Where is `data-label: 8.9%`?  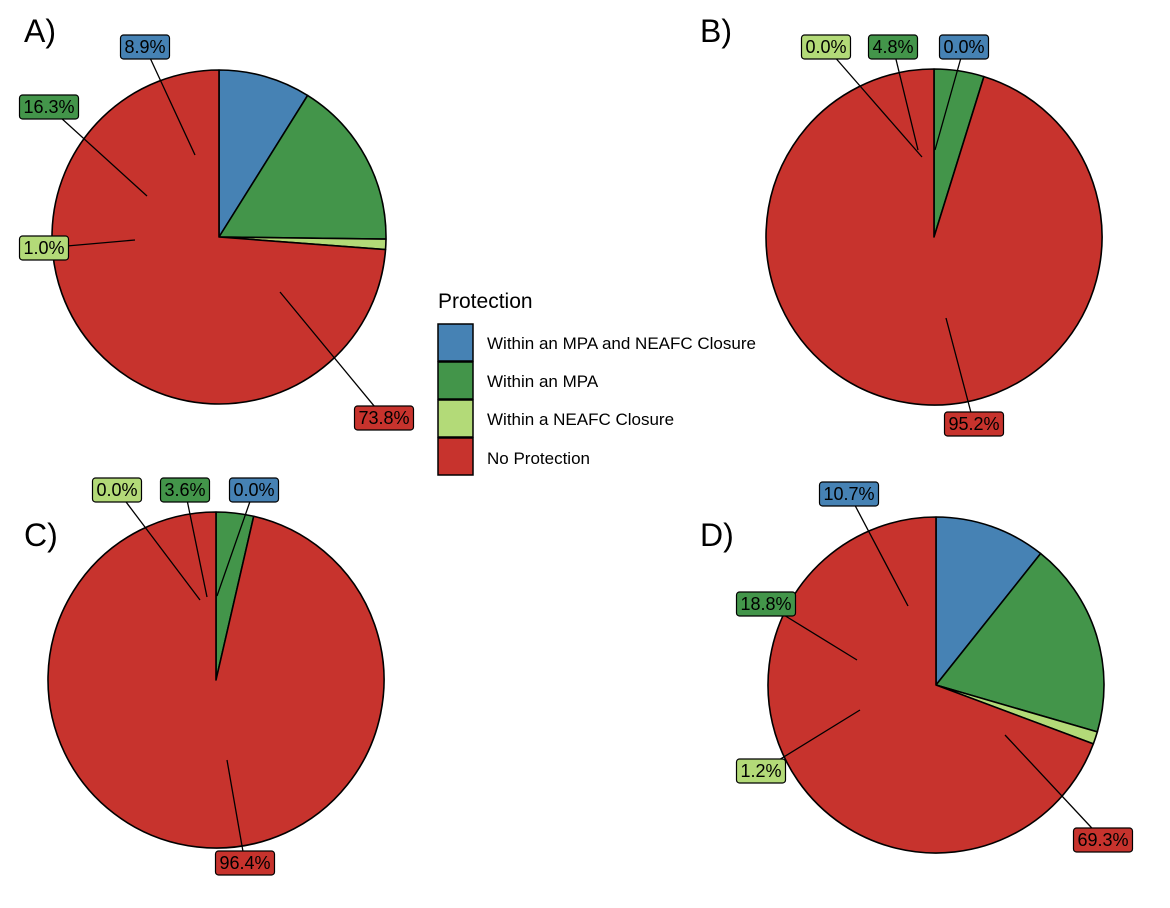 data-label: 8.9% is located at coordinates (144, 47).